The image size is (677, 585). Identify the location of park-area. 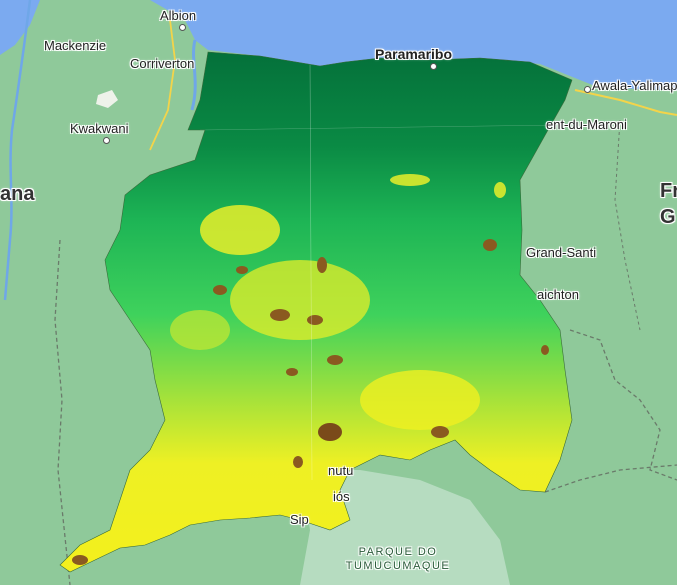
(405, 527).